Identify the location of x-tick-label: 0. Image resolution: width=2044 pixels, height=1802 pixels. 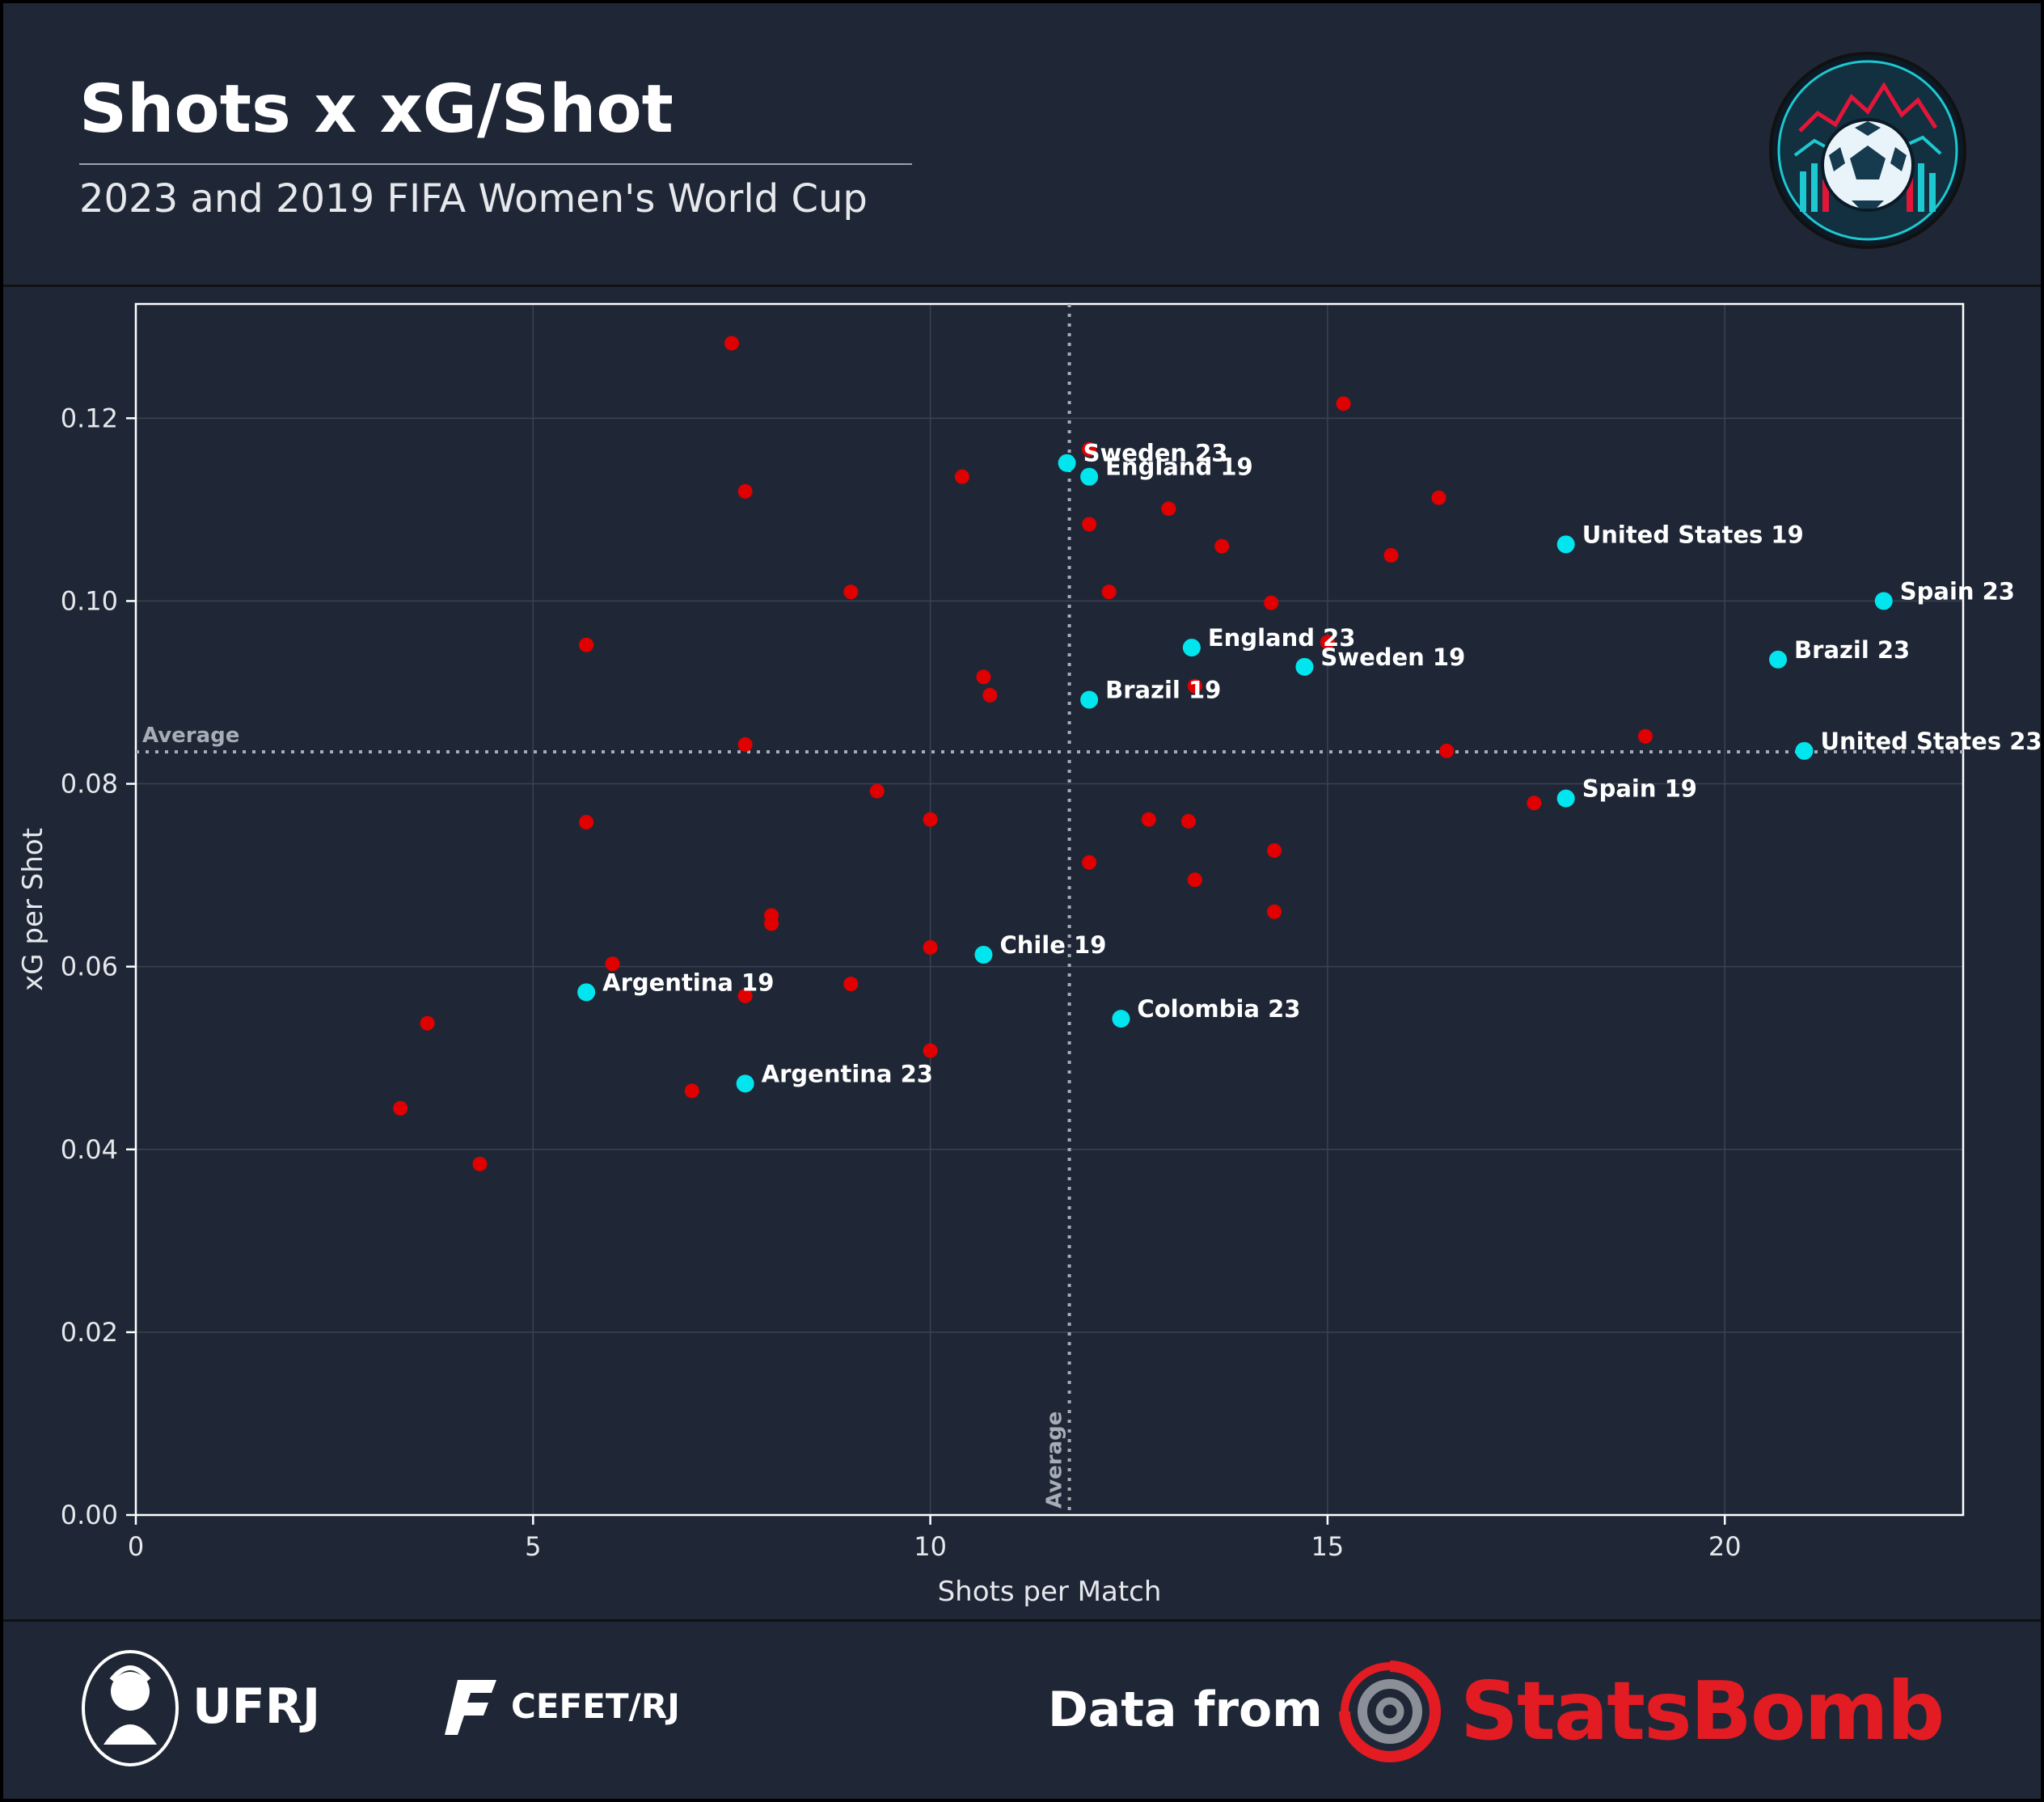
(136, 1546).